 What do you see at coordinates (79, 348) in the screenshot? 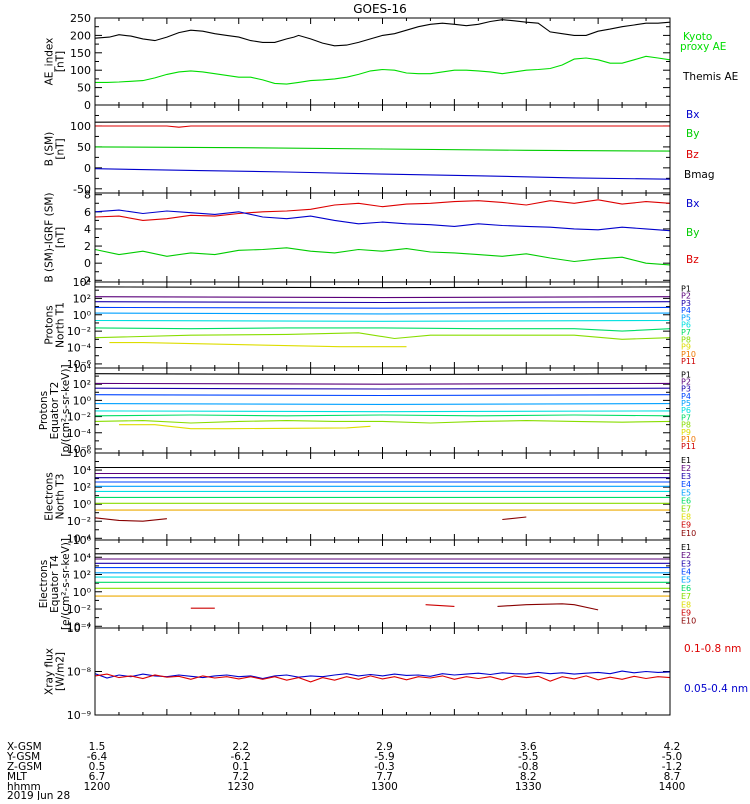
I see `y-tick-label: 10⁻⁴` at bounding box center [79, 348].